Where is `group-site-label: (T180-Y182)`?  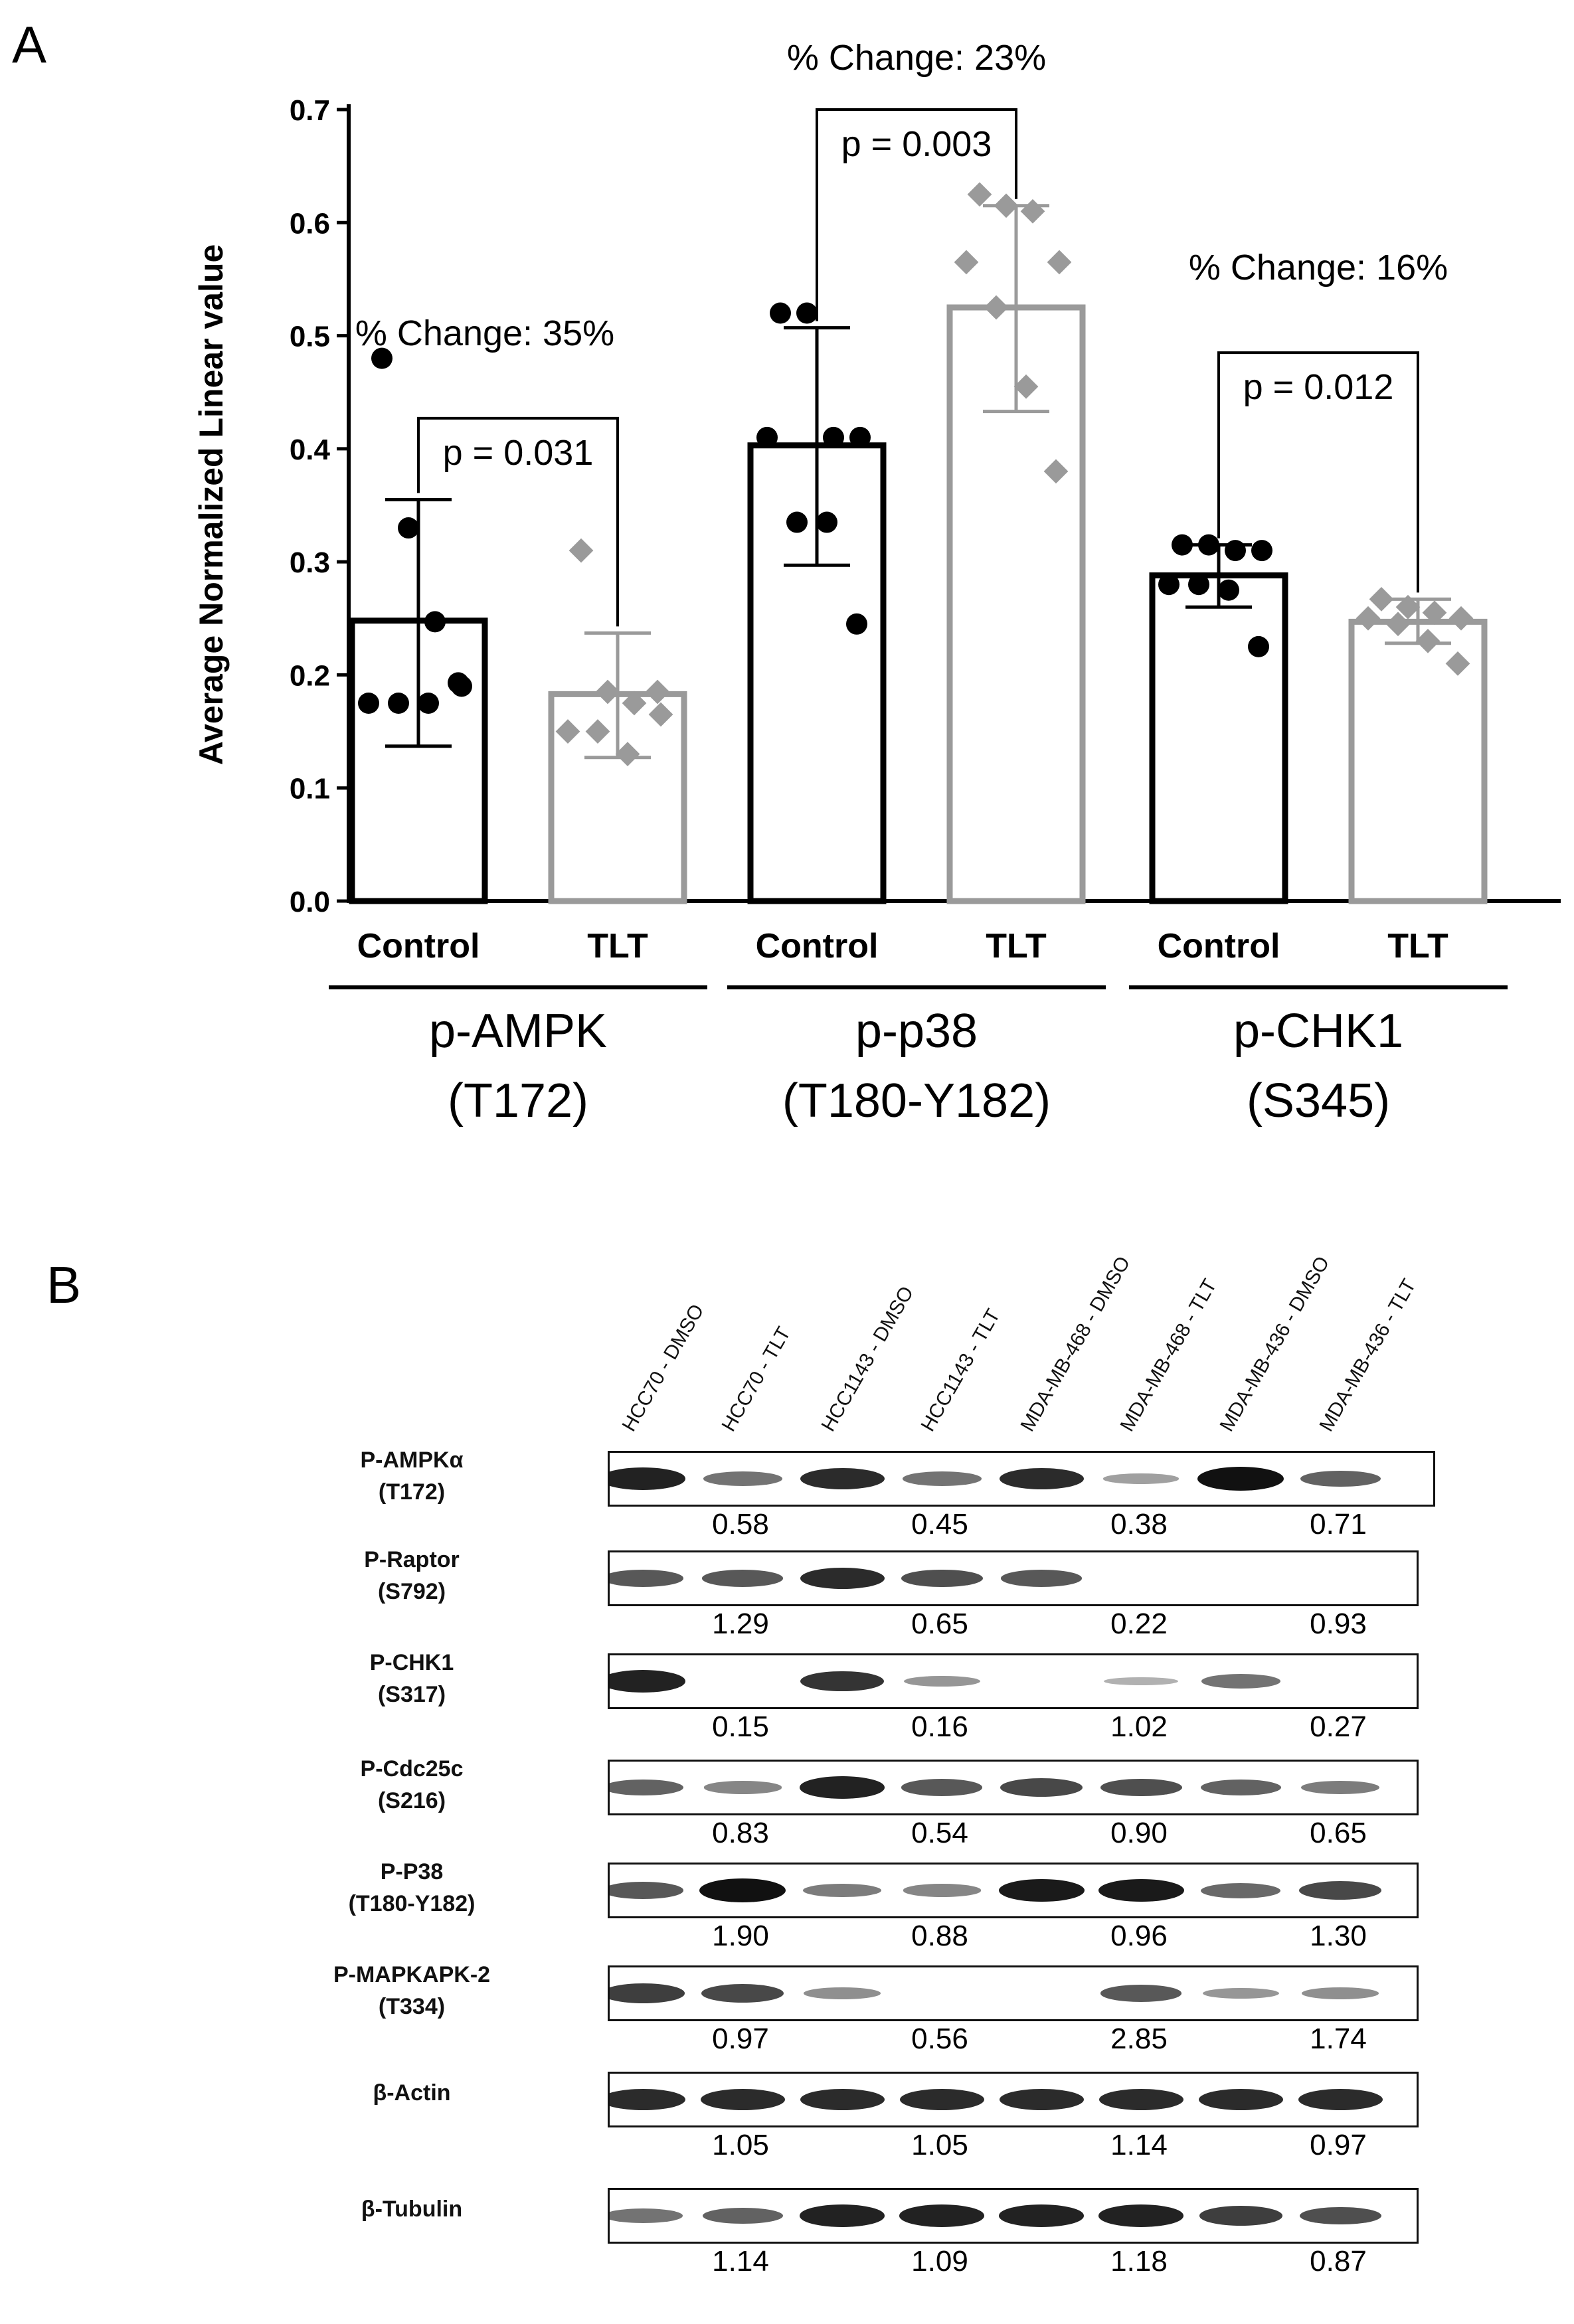
group-site-label: (T180-Y182) is located at coordinates (916, 1101).